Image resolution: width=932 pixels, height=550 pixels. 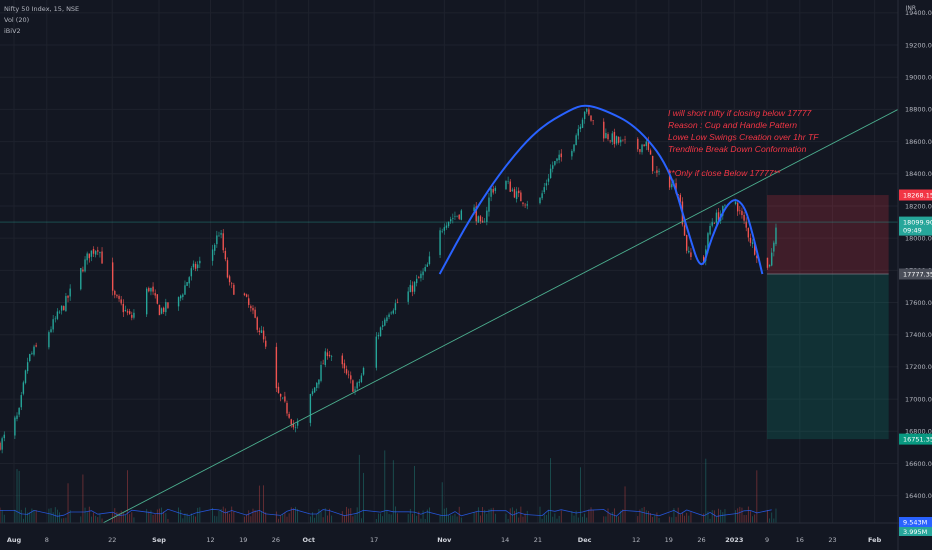 What do you see at coordinates (243, 540) in the screenshot?
I see `x-tick-label: 19` at bounding box center [243, 540].